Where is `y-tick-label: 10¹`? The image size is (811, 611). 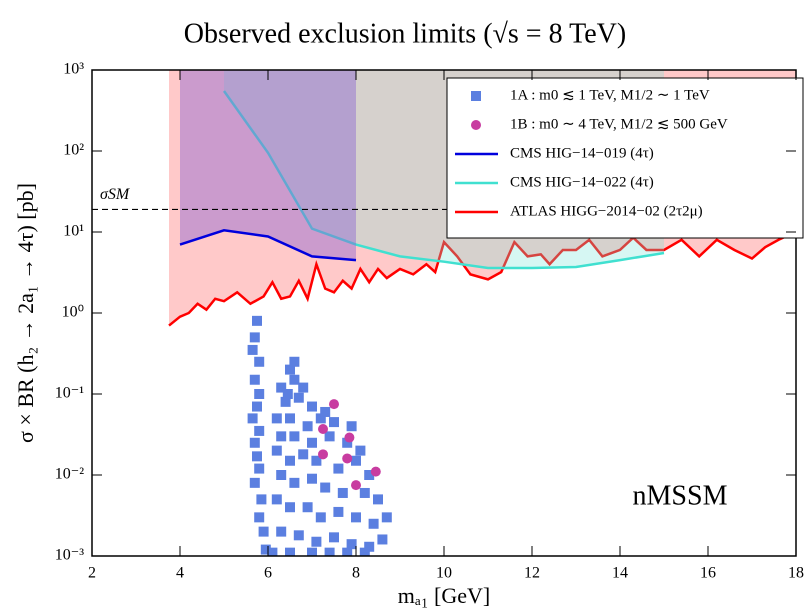 y-tick-label: 10¹ is located at coordinates (73, 231).